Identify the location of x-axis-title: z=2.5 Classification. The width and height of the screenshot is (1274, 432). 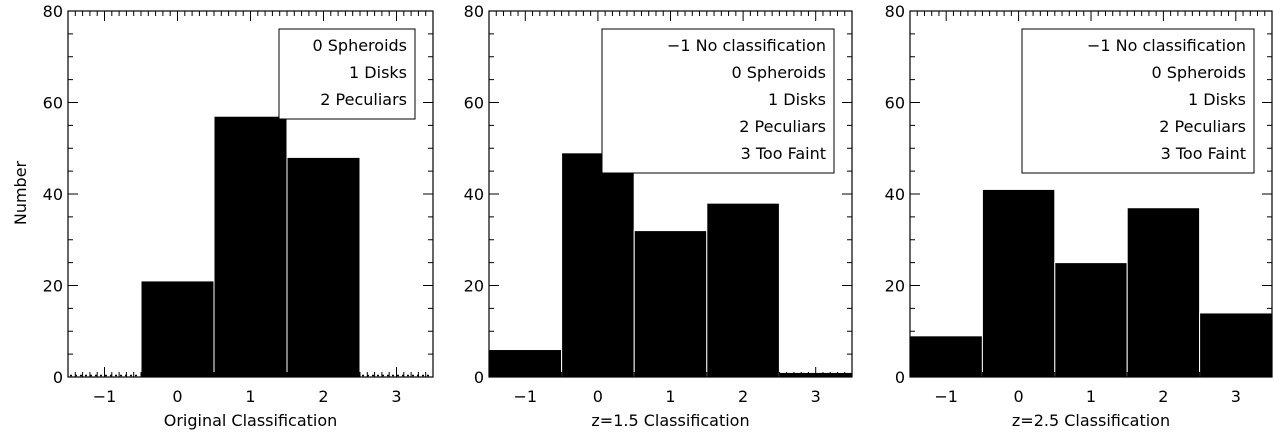
(1091, 420).